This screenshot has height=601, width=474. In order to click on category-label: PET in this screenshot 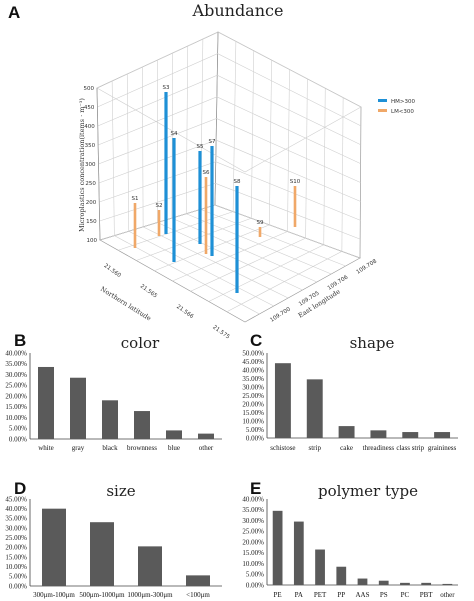, I will do `click(320, 595)`.